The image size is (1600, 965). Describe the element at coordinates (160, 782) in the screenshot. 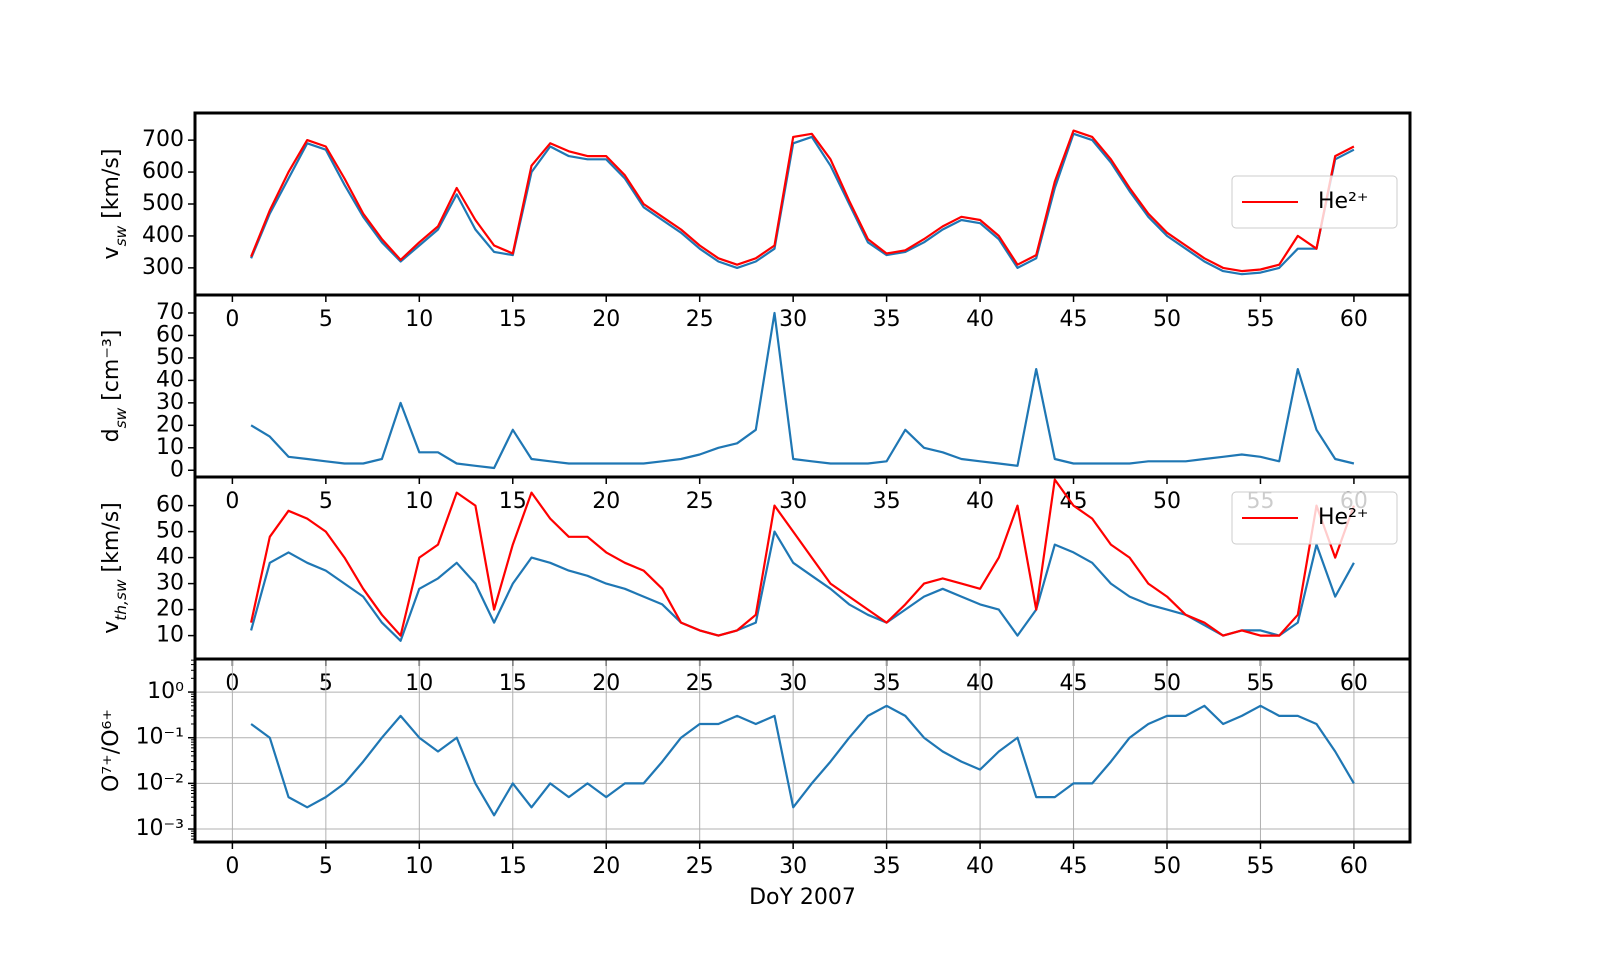

I see `y-tick-label: 10⁻²` at that location.